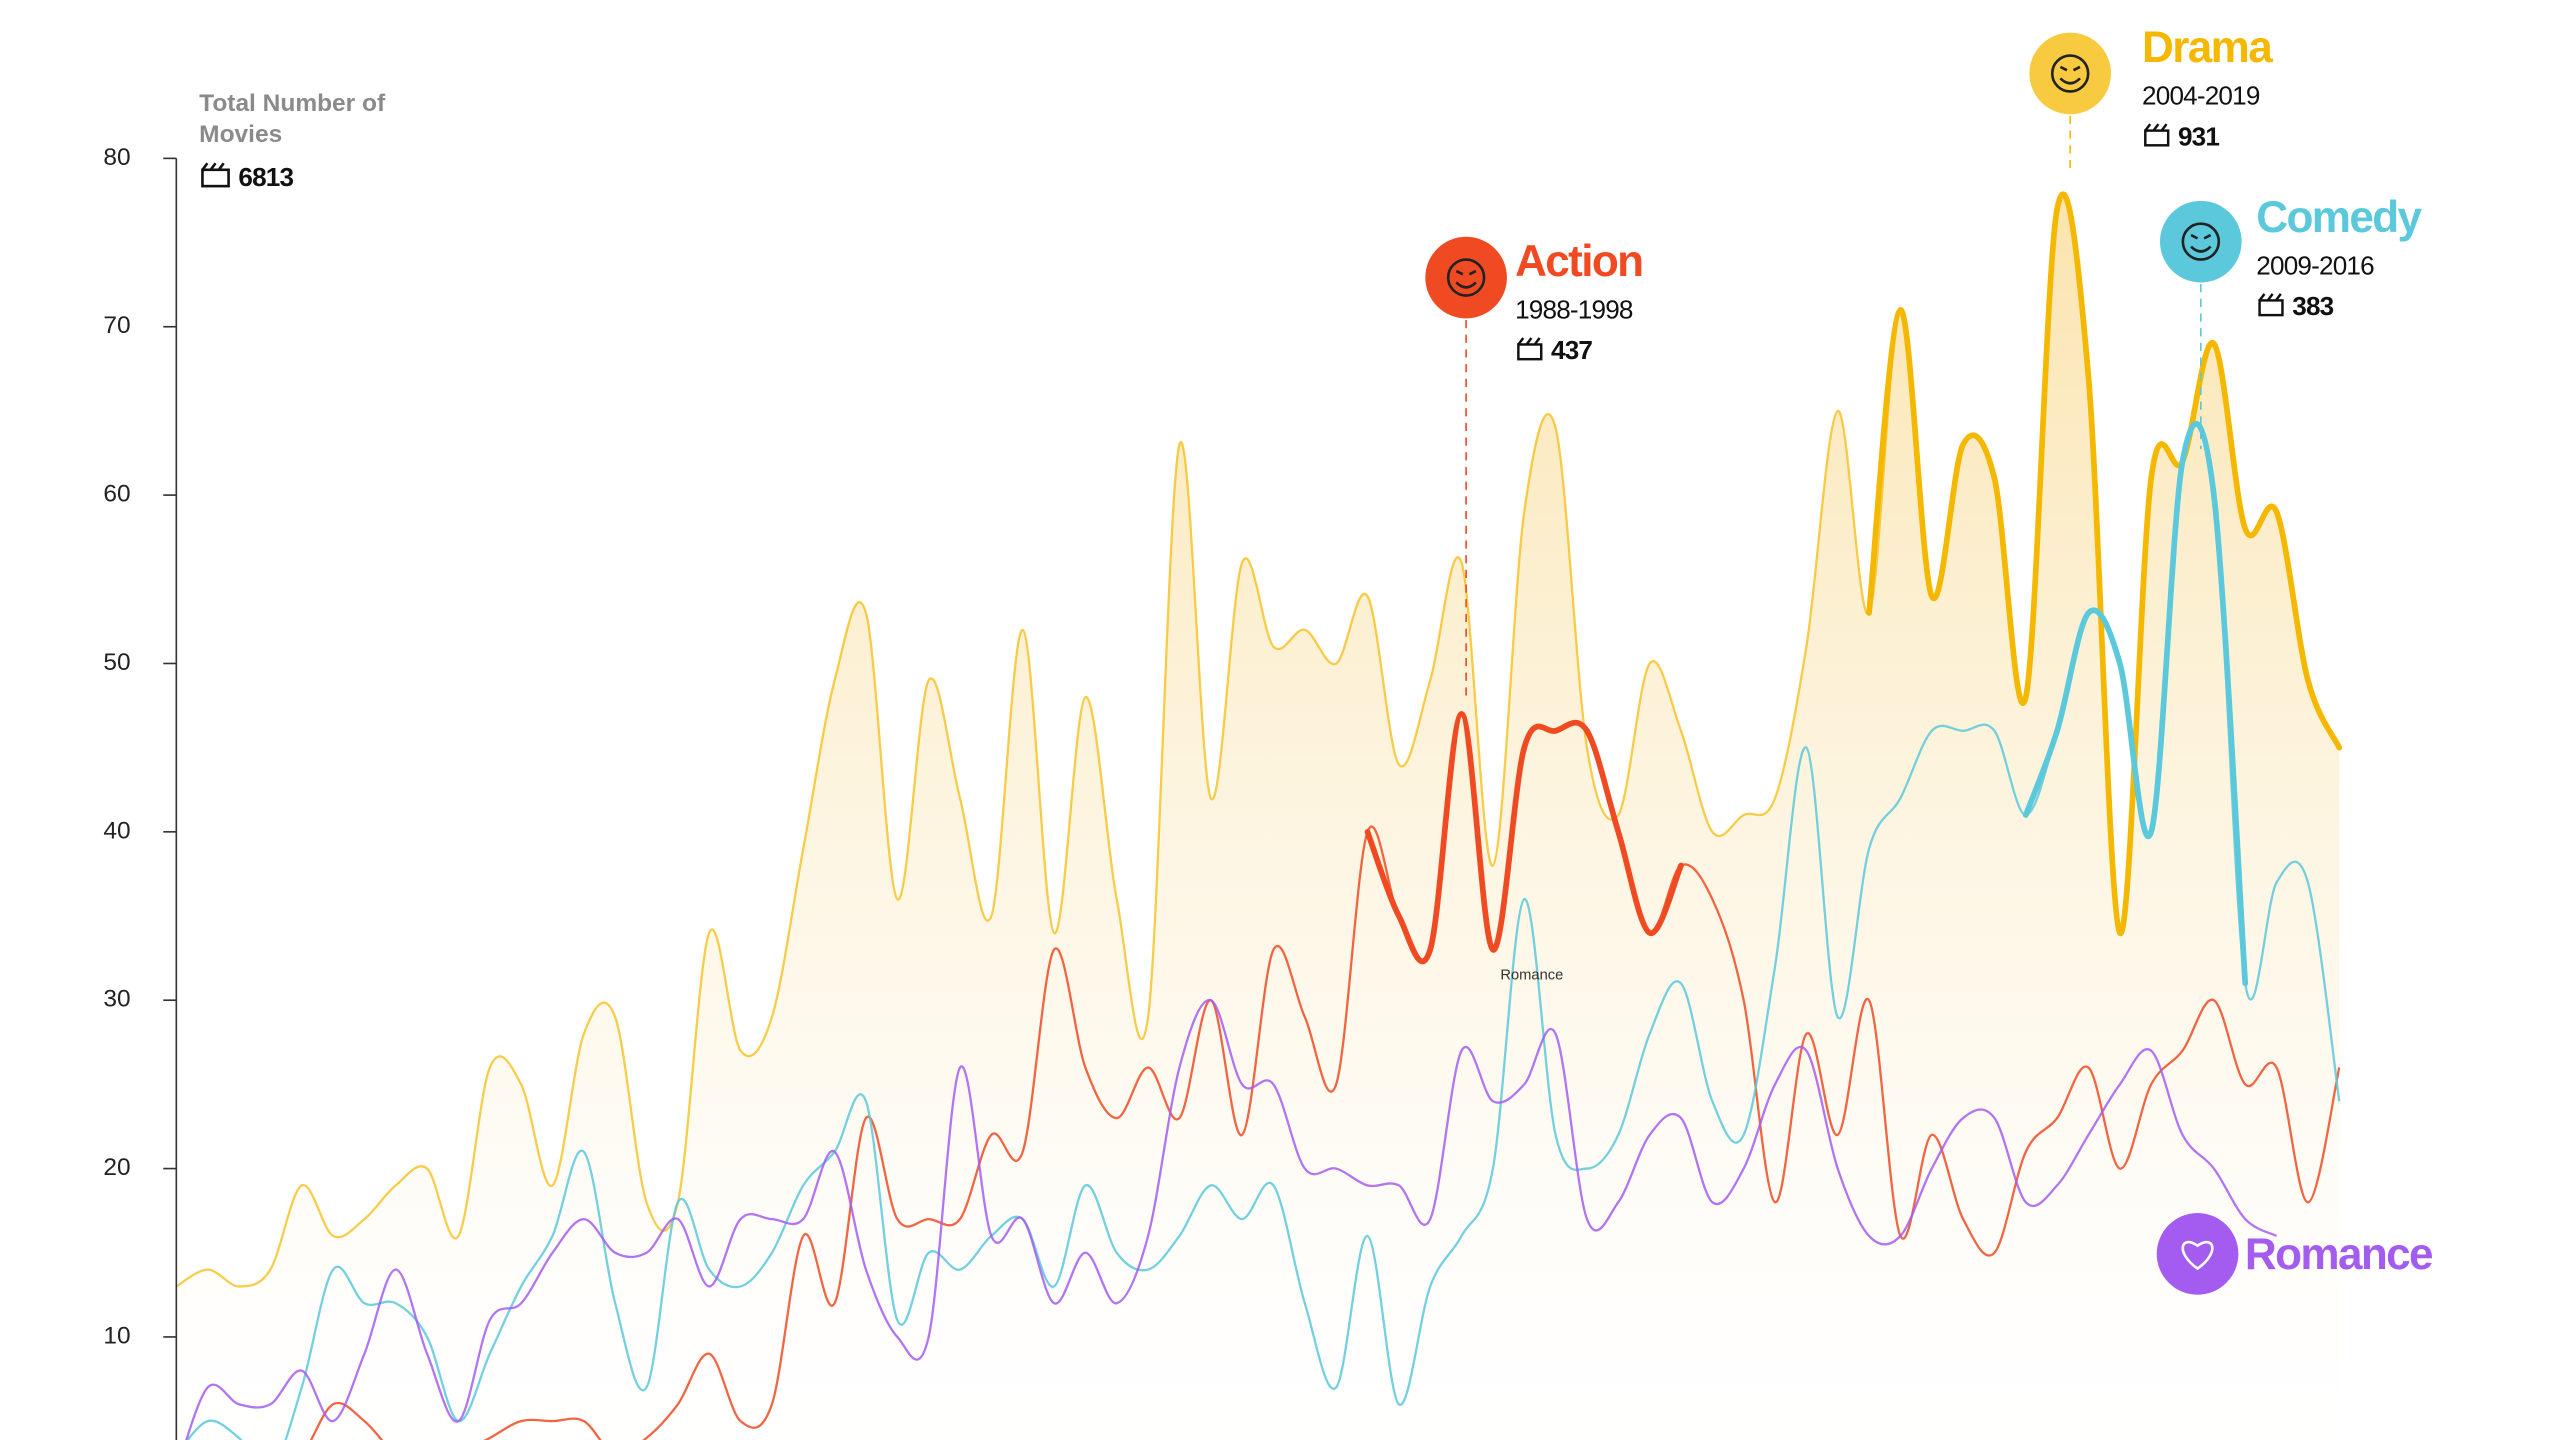  Describe the element at coordinates (1578, 261) in the screenshot. I see `legend-entry: Action` at that location.